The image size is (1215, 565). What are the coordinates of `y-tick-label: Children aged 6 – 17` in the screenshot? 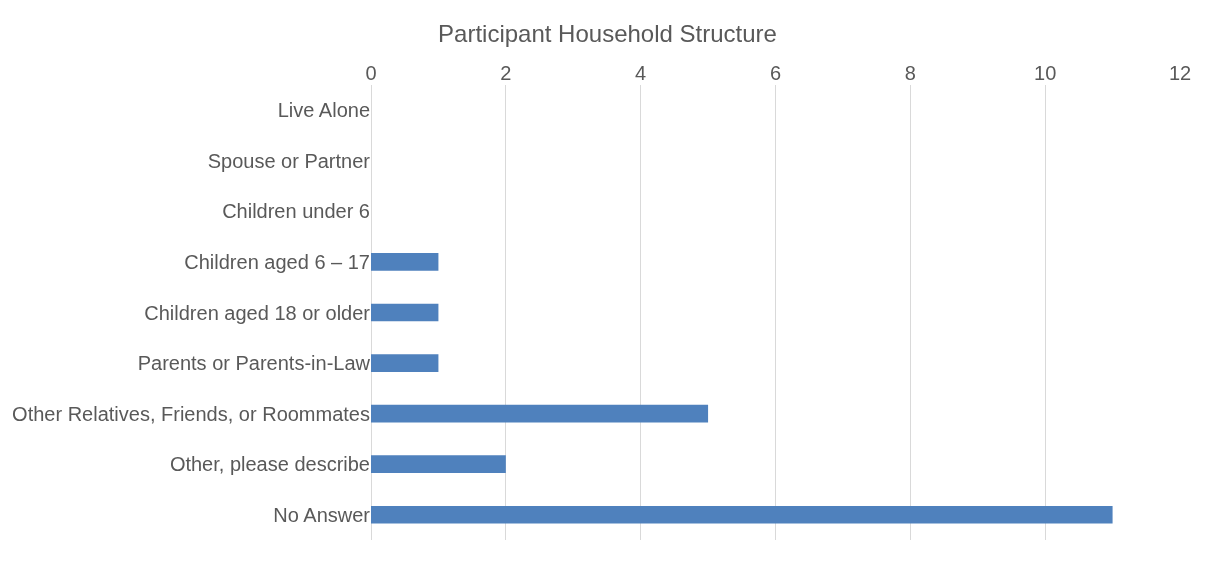 It's located at (277, 261).